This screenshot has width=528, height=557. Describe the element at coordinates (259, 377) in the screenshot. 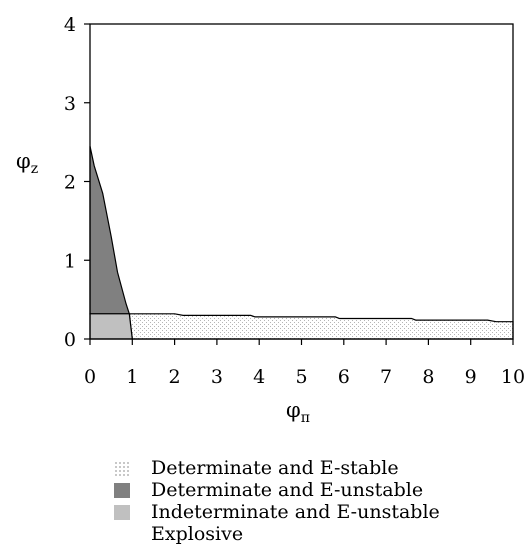

I see `x-tick-label: 4` at that location.